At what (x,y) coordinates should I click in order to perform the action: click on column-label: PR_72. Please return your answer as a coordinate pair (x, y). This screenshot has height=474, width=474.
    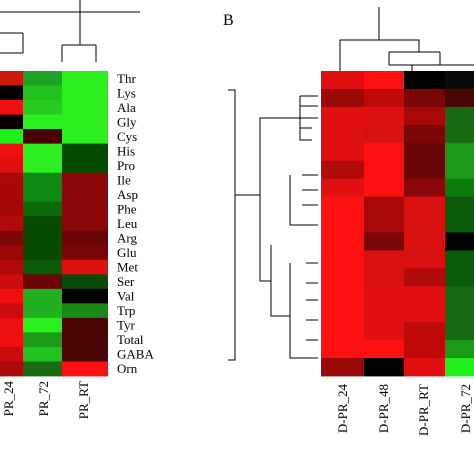
    Looking at the image, I should click on (43, 398).